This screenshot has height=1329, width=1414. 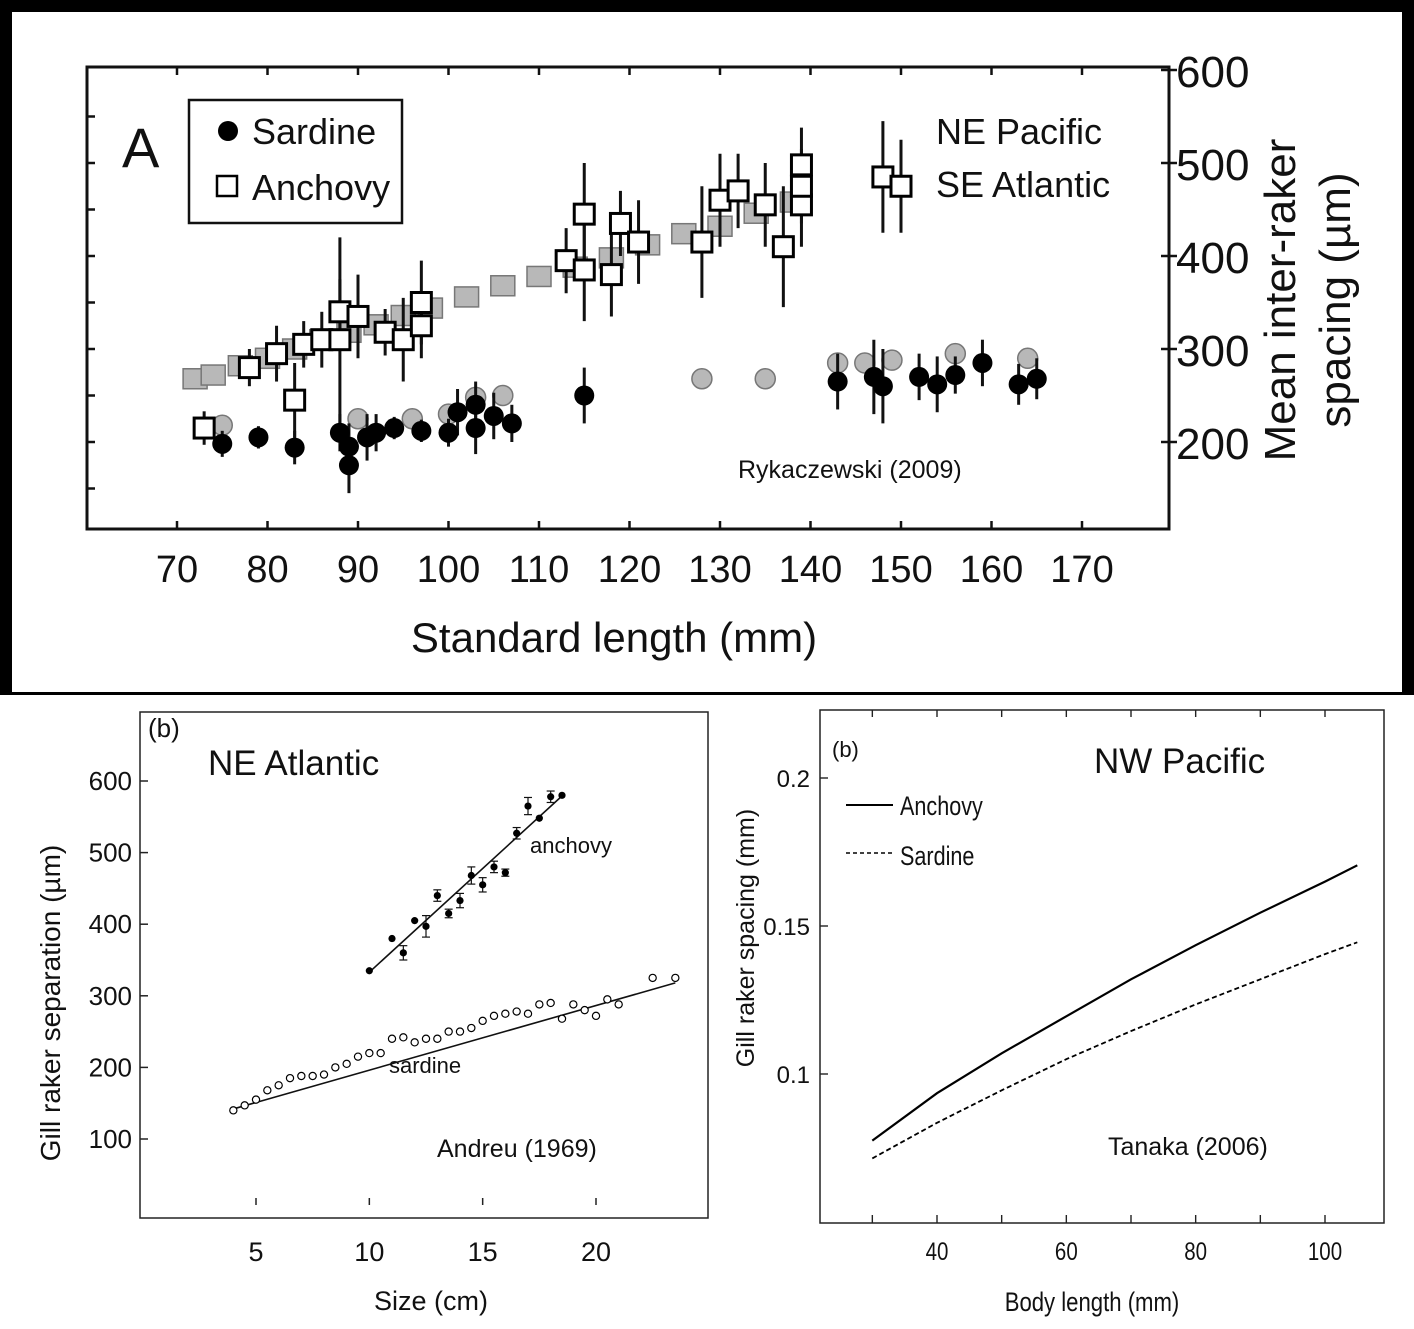 What do you see at coordinates (786, 927) in the screenshot?
I see `y-tick-label: 0.15` at bounding box center [786, 927].